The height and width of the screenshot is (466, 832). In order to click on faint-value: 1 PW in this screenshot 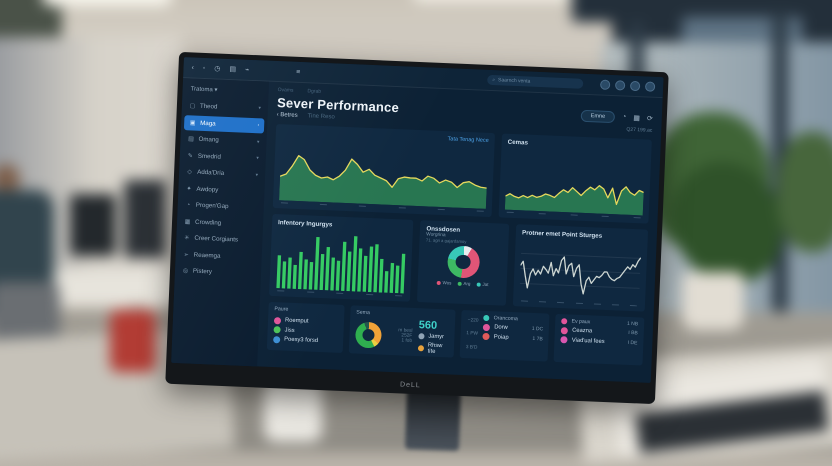, I will do `click(472, 334)`.